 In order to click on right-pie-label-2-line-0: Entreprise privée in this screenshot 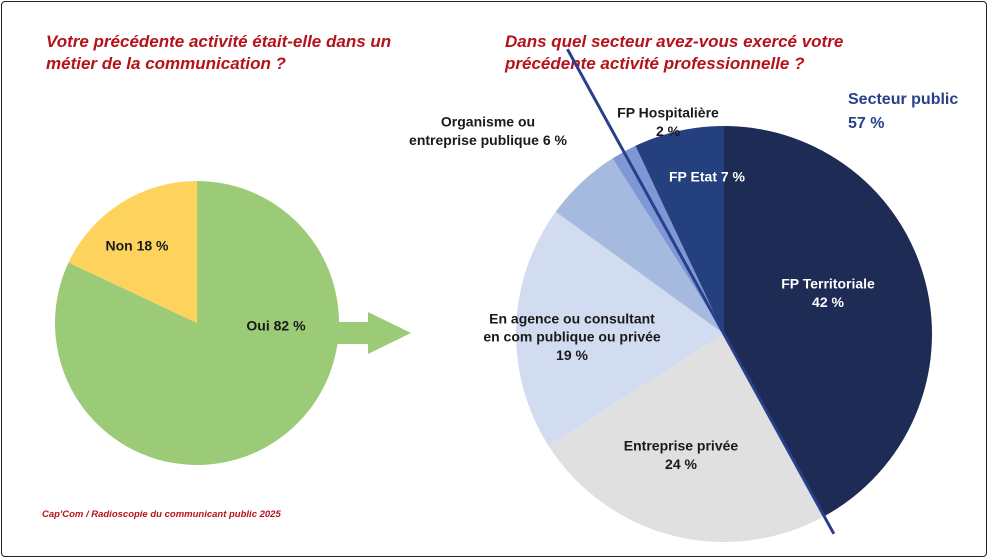, I will do `click(681, 446)`.